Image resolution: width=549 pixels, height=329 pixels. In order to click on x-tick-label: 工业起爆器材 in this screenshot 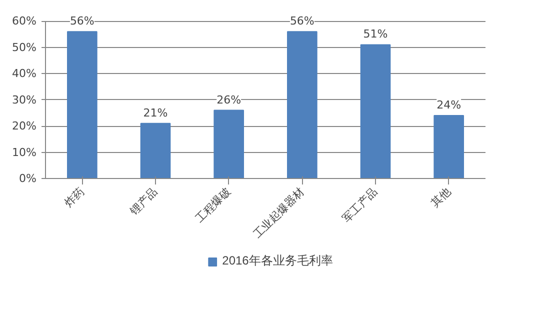, I will do `click(278, 212)`.